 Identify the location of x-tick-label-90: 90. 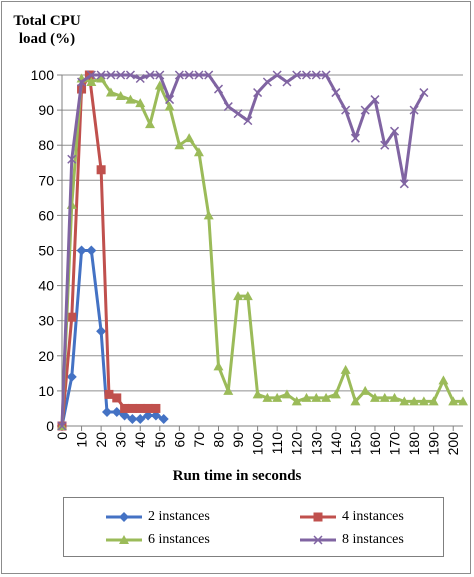
(238, 440).